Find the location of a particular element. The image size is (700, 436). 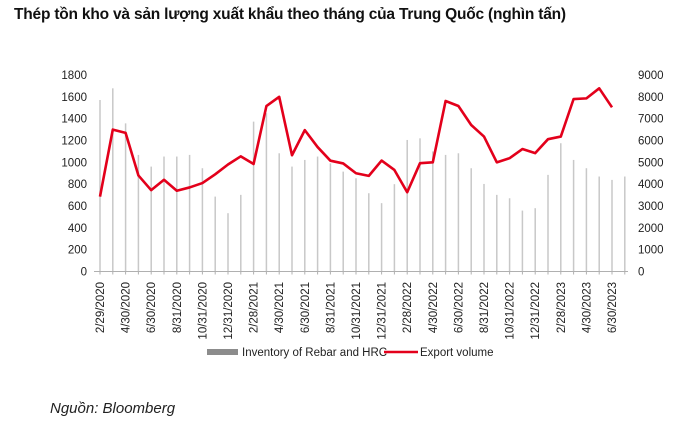

right-axis-tick-label: 5000 is located at coordinates (651, 163).